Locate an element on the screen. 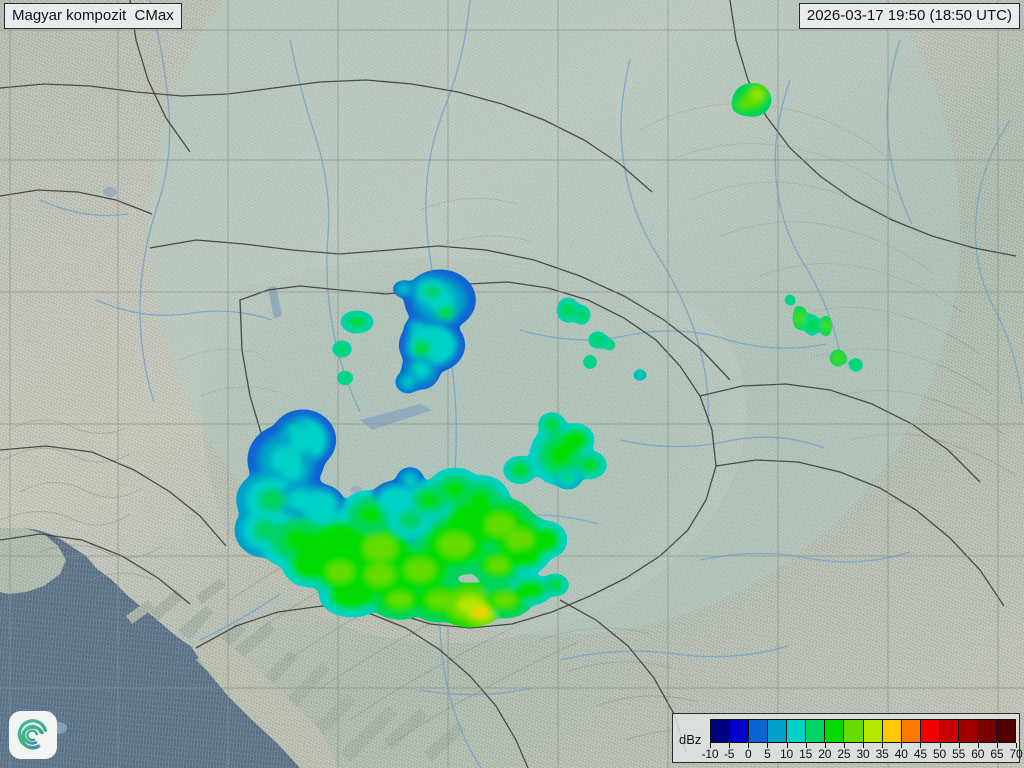 This screenshot has width=1024, height=768. met-service-swirl-logo is located at coordinates (33, 735).